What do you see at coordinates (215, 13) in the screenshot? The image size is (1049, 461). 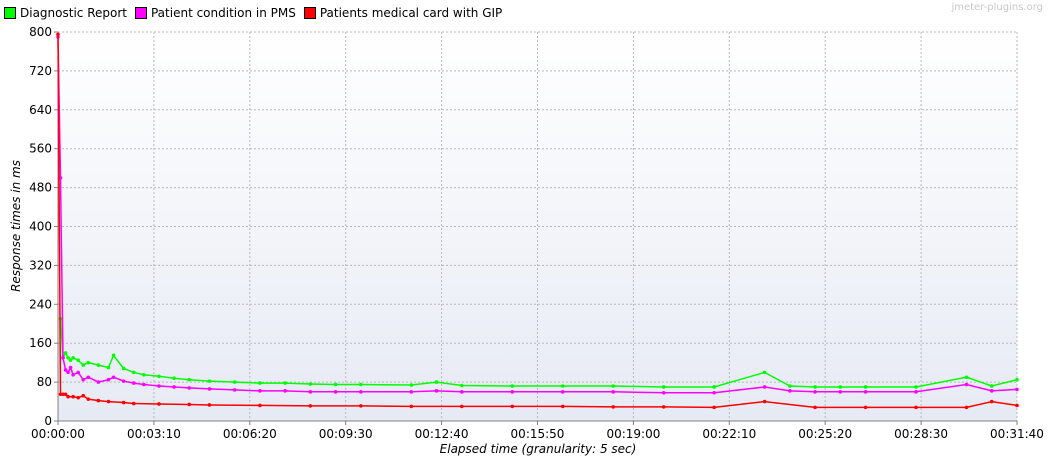 I see `legend-item: Patient condition in PMS` at bounding box center [215, 13].